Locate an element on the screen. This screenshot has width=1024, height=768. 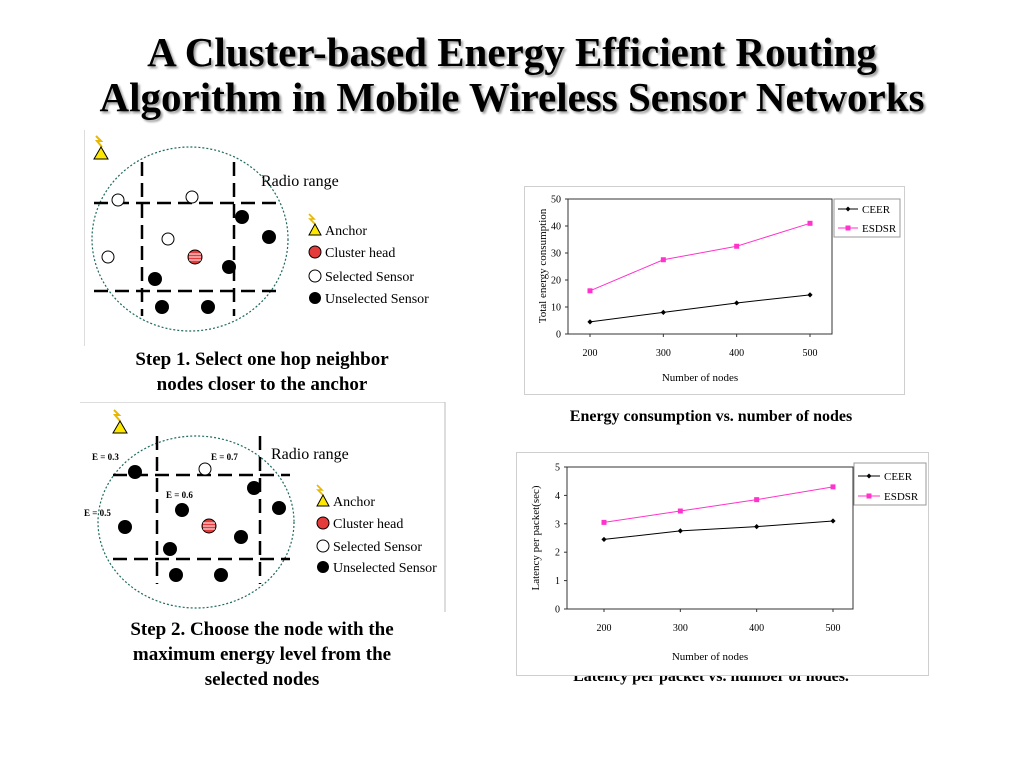
energy-label: E = 0.6 is located at coordinates (179, 495).